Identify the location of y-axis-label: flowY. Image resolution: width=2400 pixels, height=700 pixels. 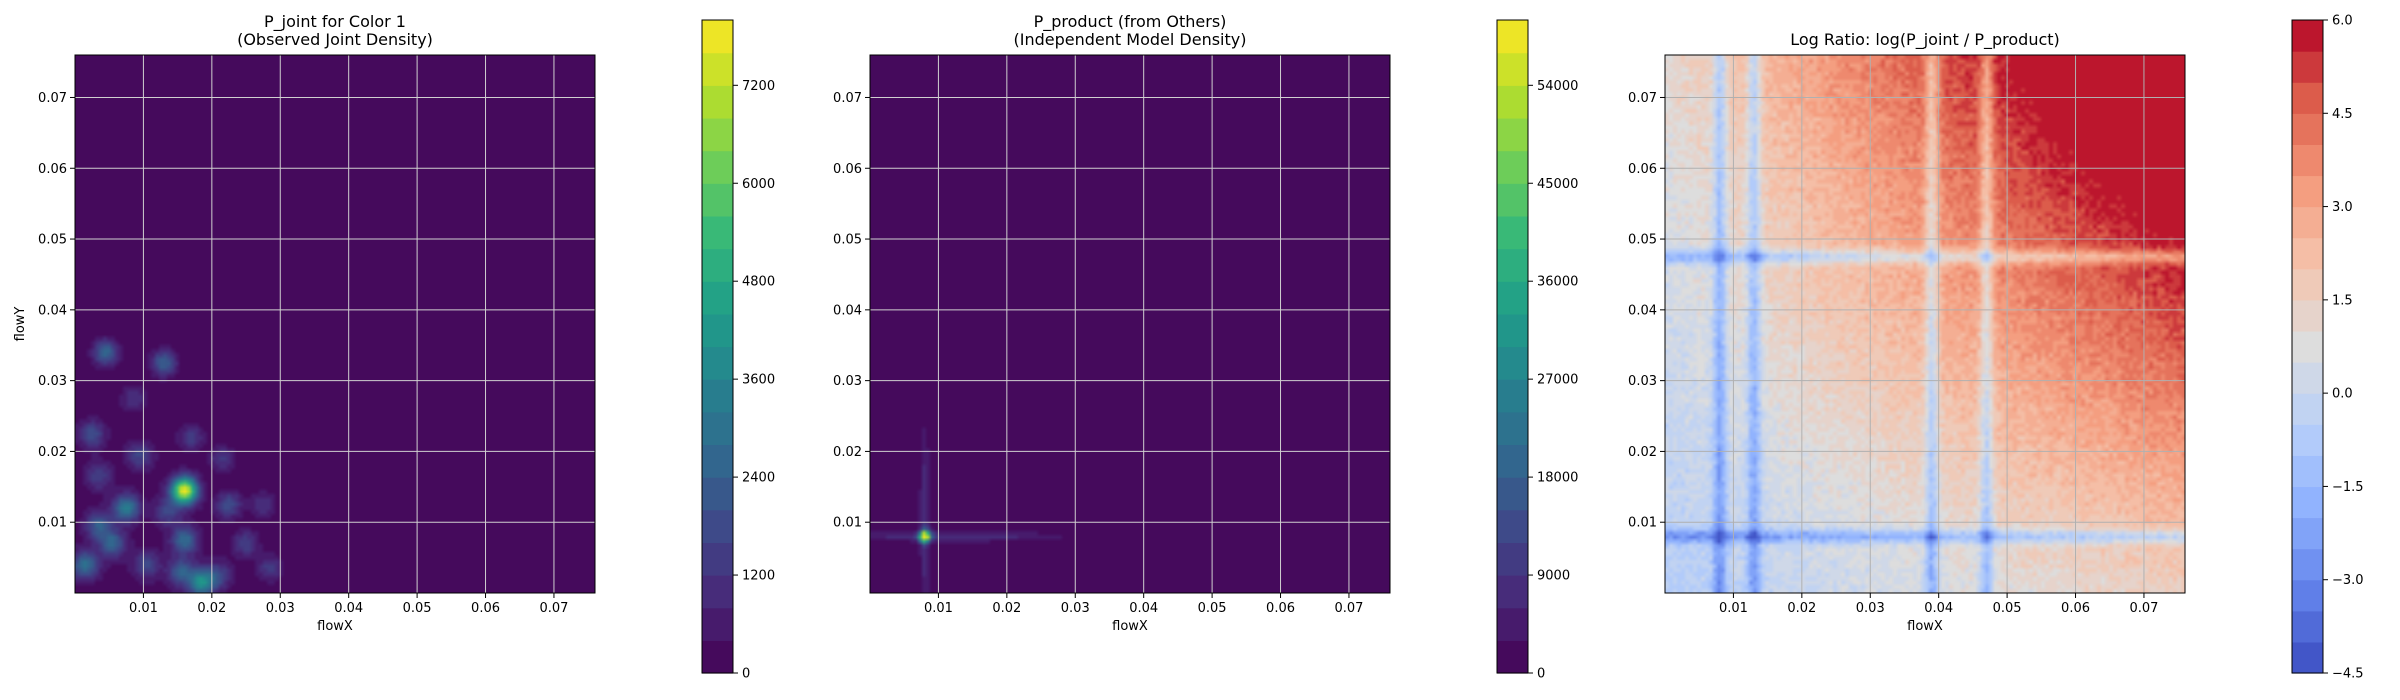
(20, 324).